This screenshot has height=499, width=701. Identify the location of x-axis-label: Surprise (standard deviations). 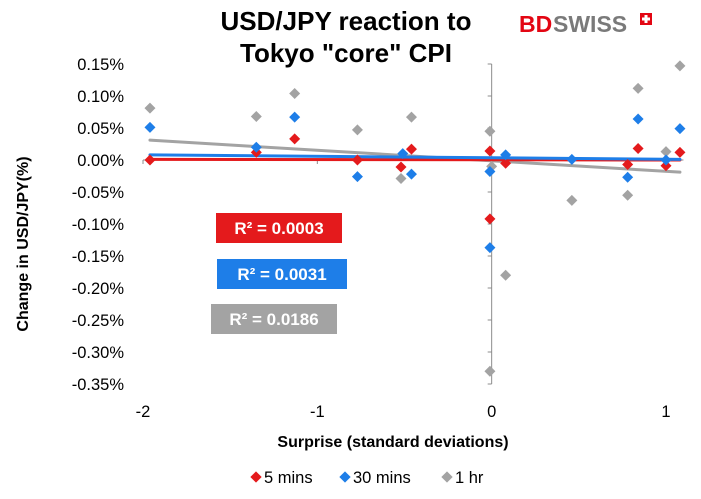
(392, 442).